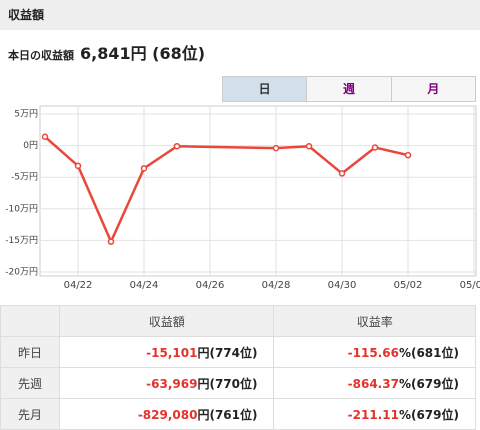  I want to click on rate-cell: -211.11%(679位), so click(374, 414).